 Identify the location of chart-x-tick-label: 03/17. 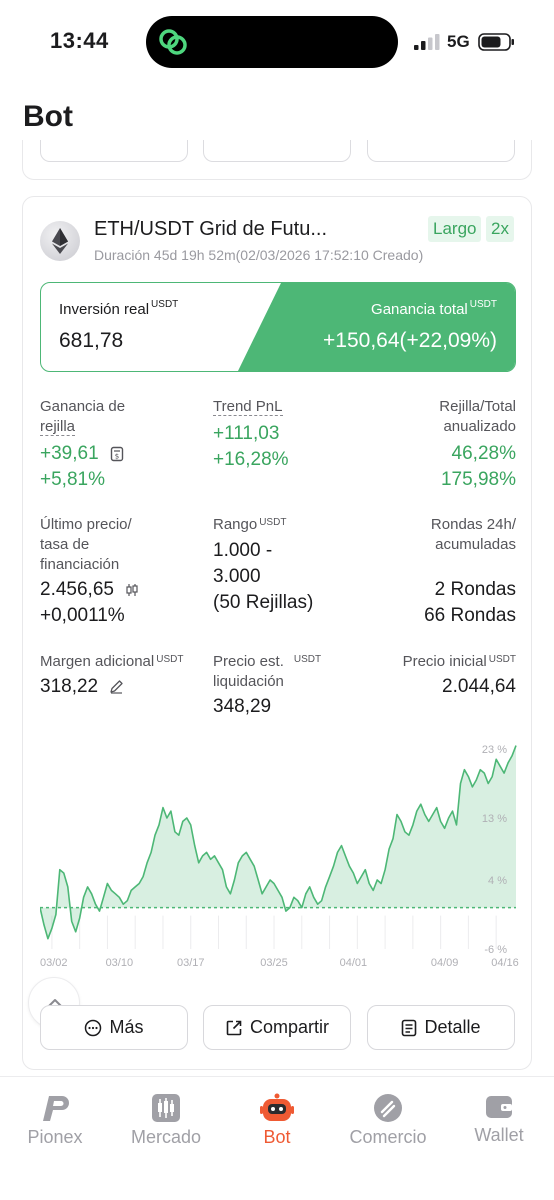
(191, 963).